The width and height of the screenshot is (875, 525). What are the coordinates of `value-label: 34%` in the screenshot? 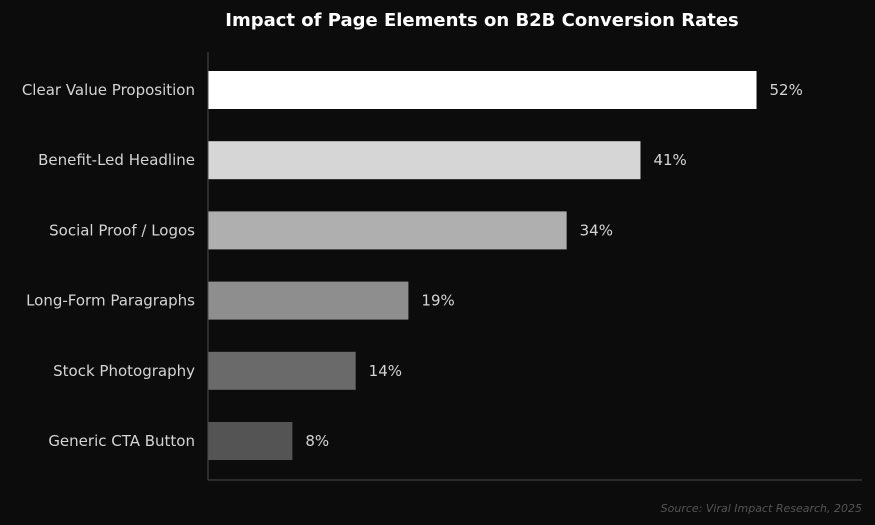 It's located at (596, 230).